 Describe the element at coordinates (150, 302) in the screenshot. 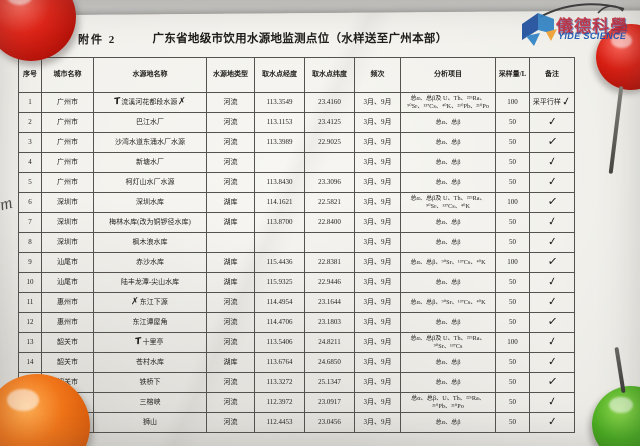

I see `cell-source-name: ✗东江下源` at that location.